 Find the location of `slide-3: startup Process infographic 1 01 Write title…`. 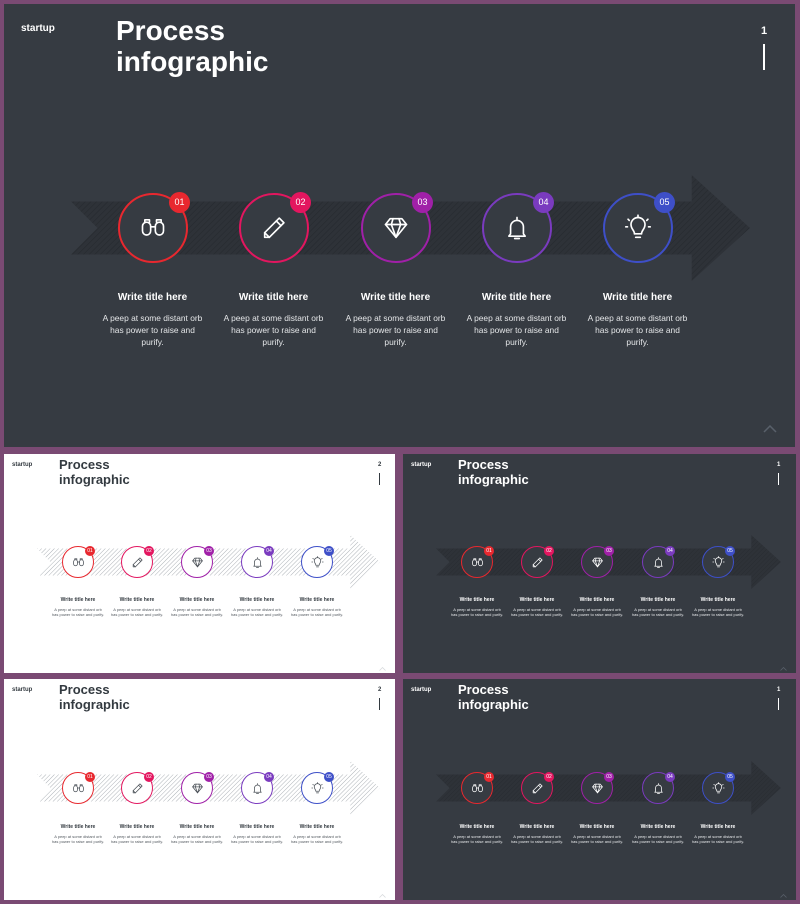

slide-3: startup Process infographic 1 01 Write title… is located at coordinates (599, 563).